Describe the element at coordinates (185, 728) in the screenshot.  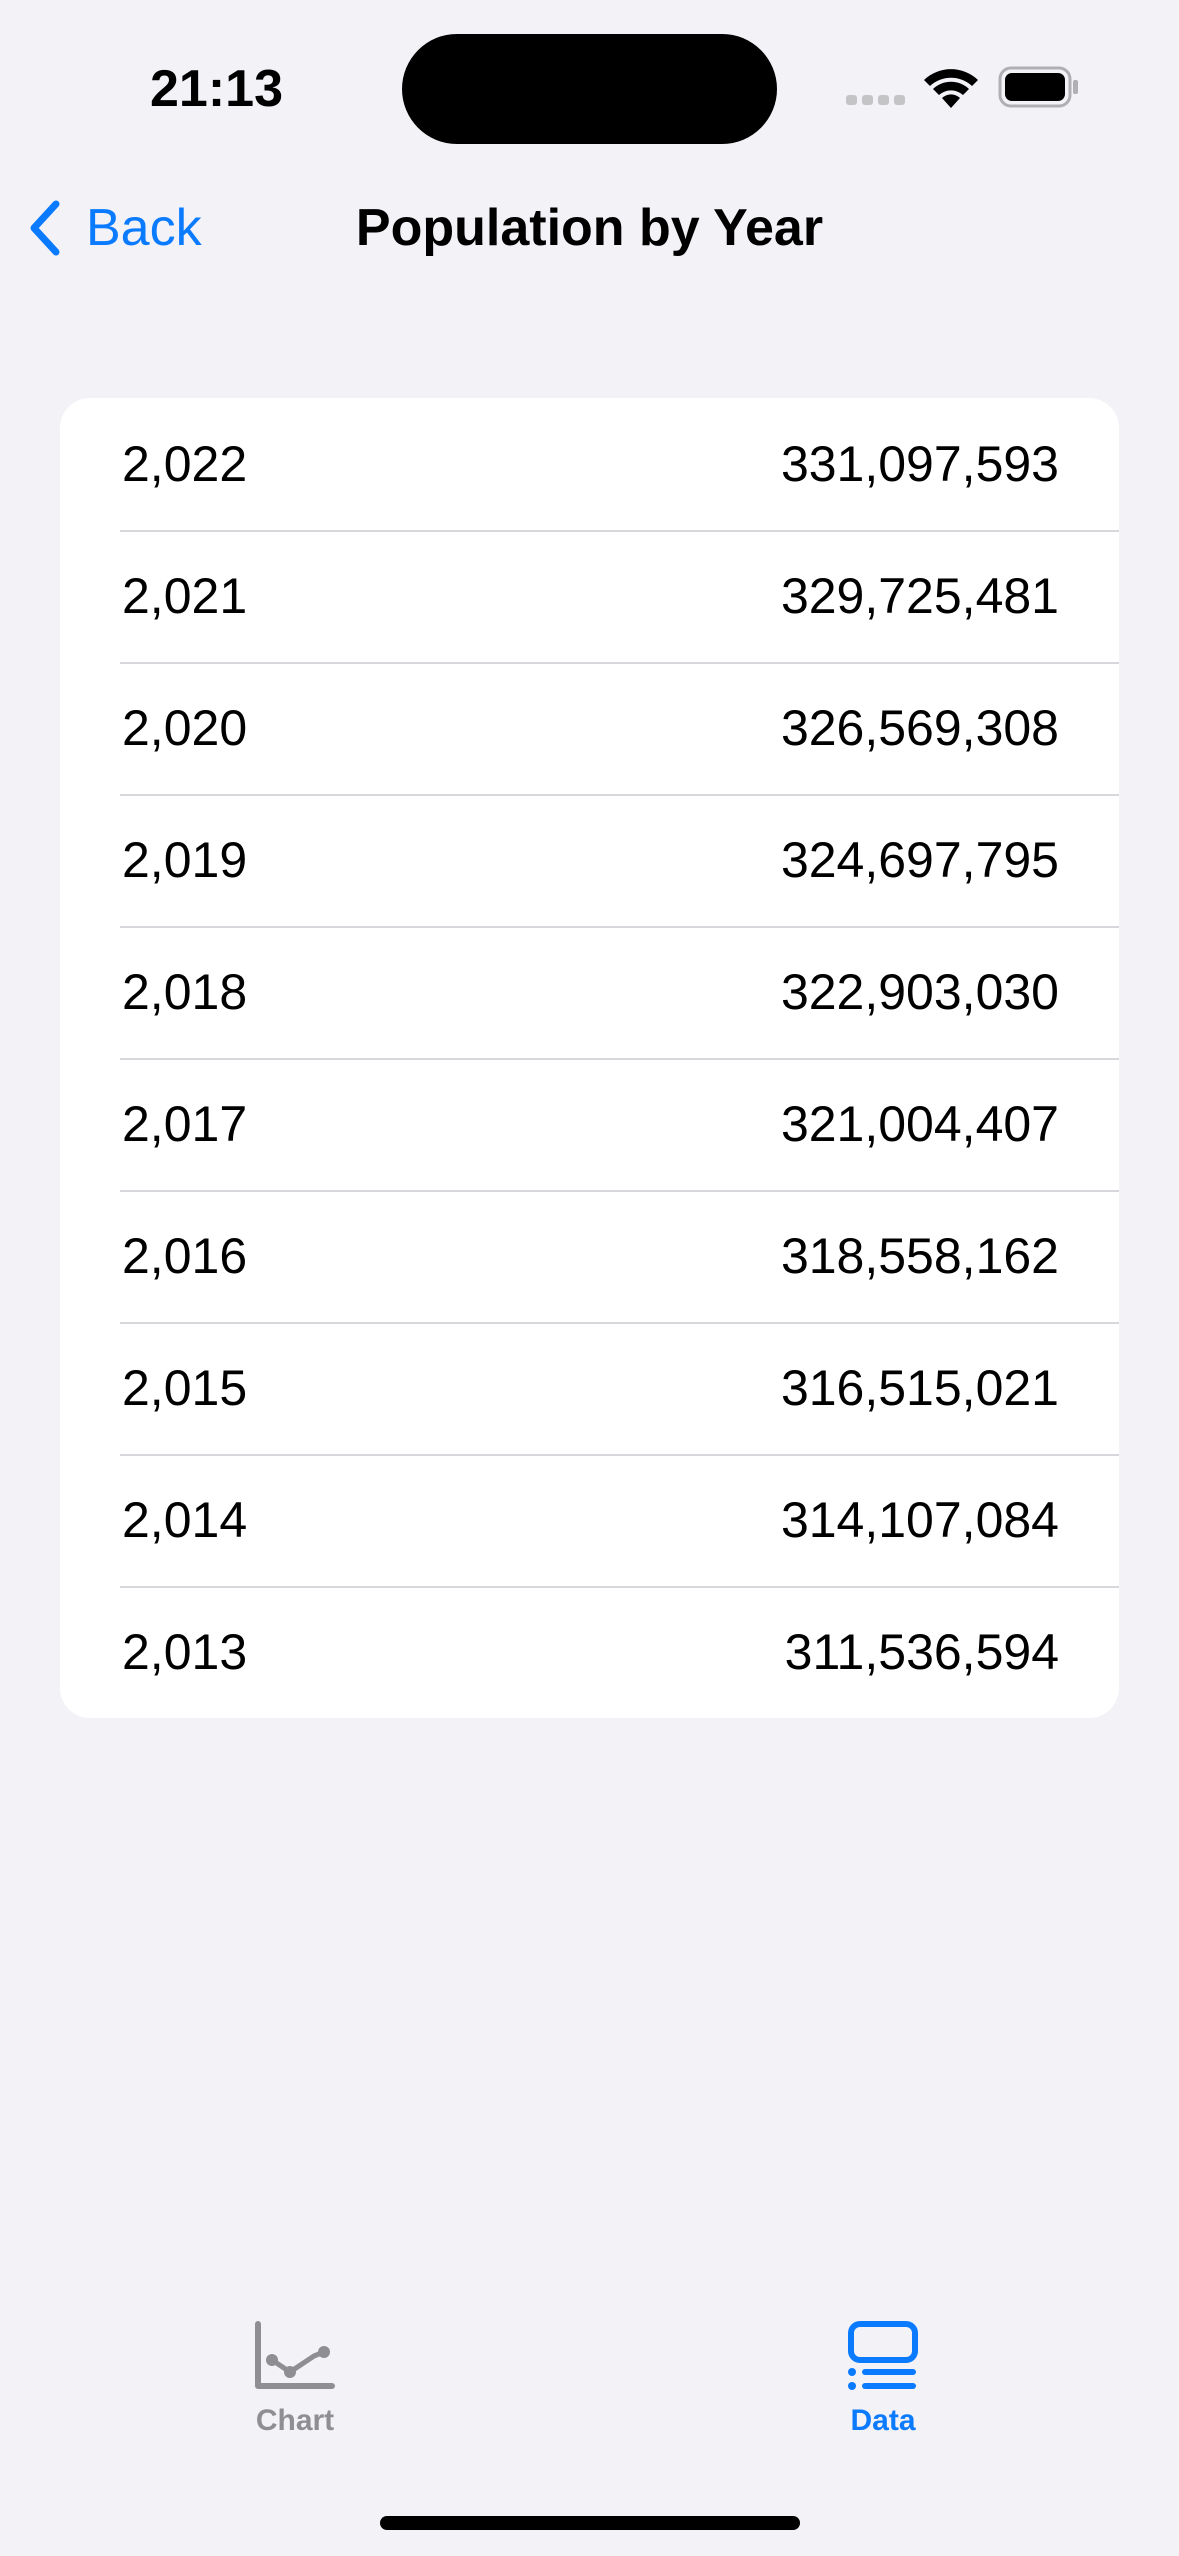
I see `year-cell: 2,020` at that location.